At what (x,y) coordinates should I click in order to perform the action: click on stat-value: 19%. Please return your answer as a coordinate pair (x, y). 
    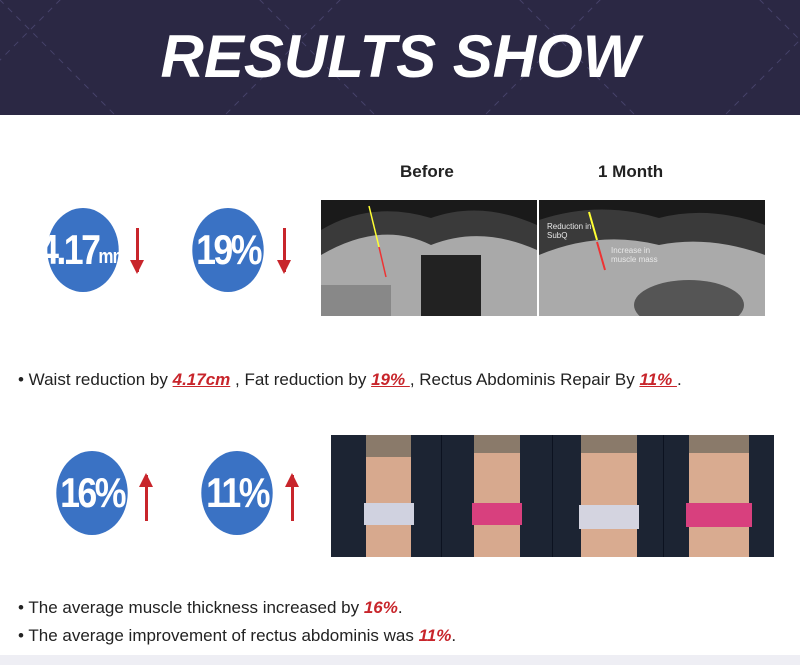
    Looking at the image, I should click on (229, 249).